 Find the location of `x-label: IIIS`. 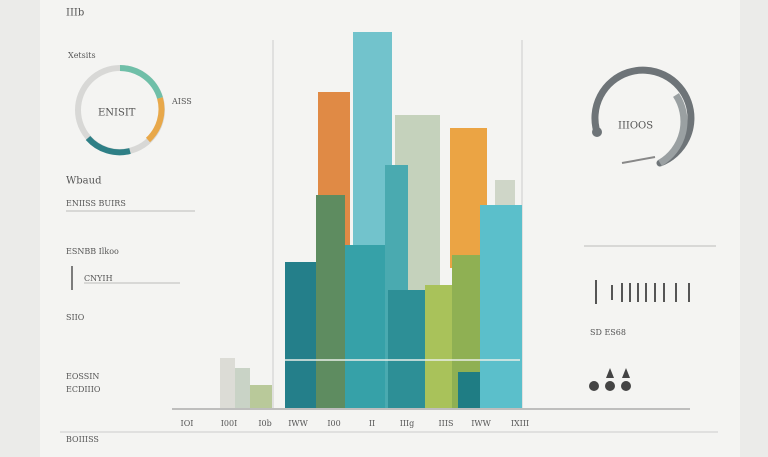

x-label: IIIS is located at coordinates (446, 423).